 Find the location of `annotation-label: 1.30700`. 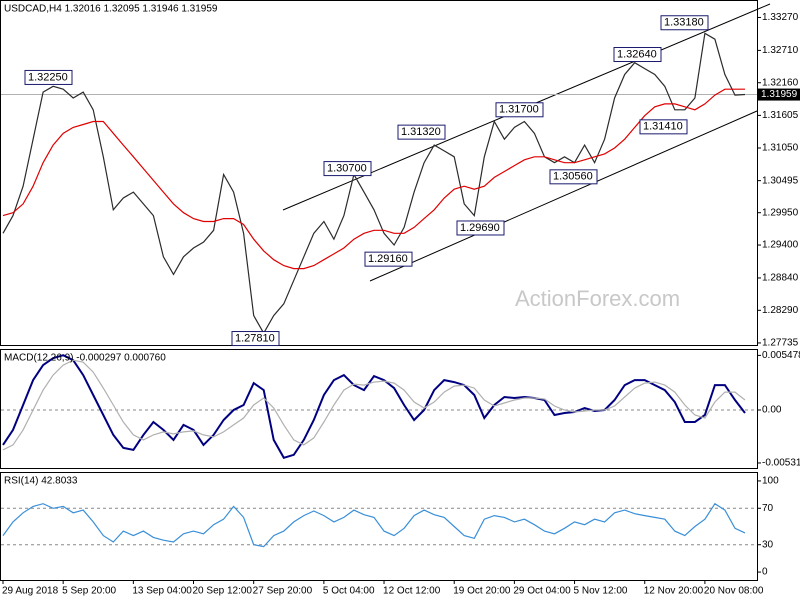

annotation-label: 1.30700 is located at coordinates (347, 168).